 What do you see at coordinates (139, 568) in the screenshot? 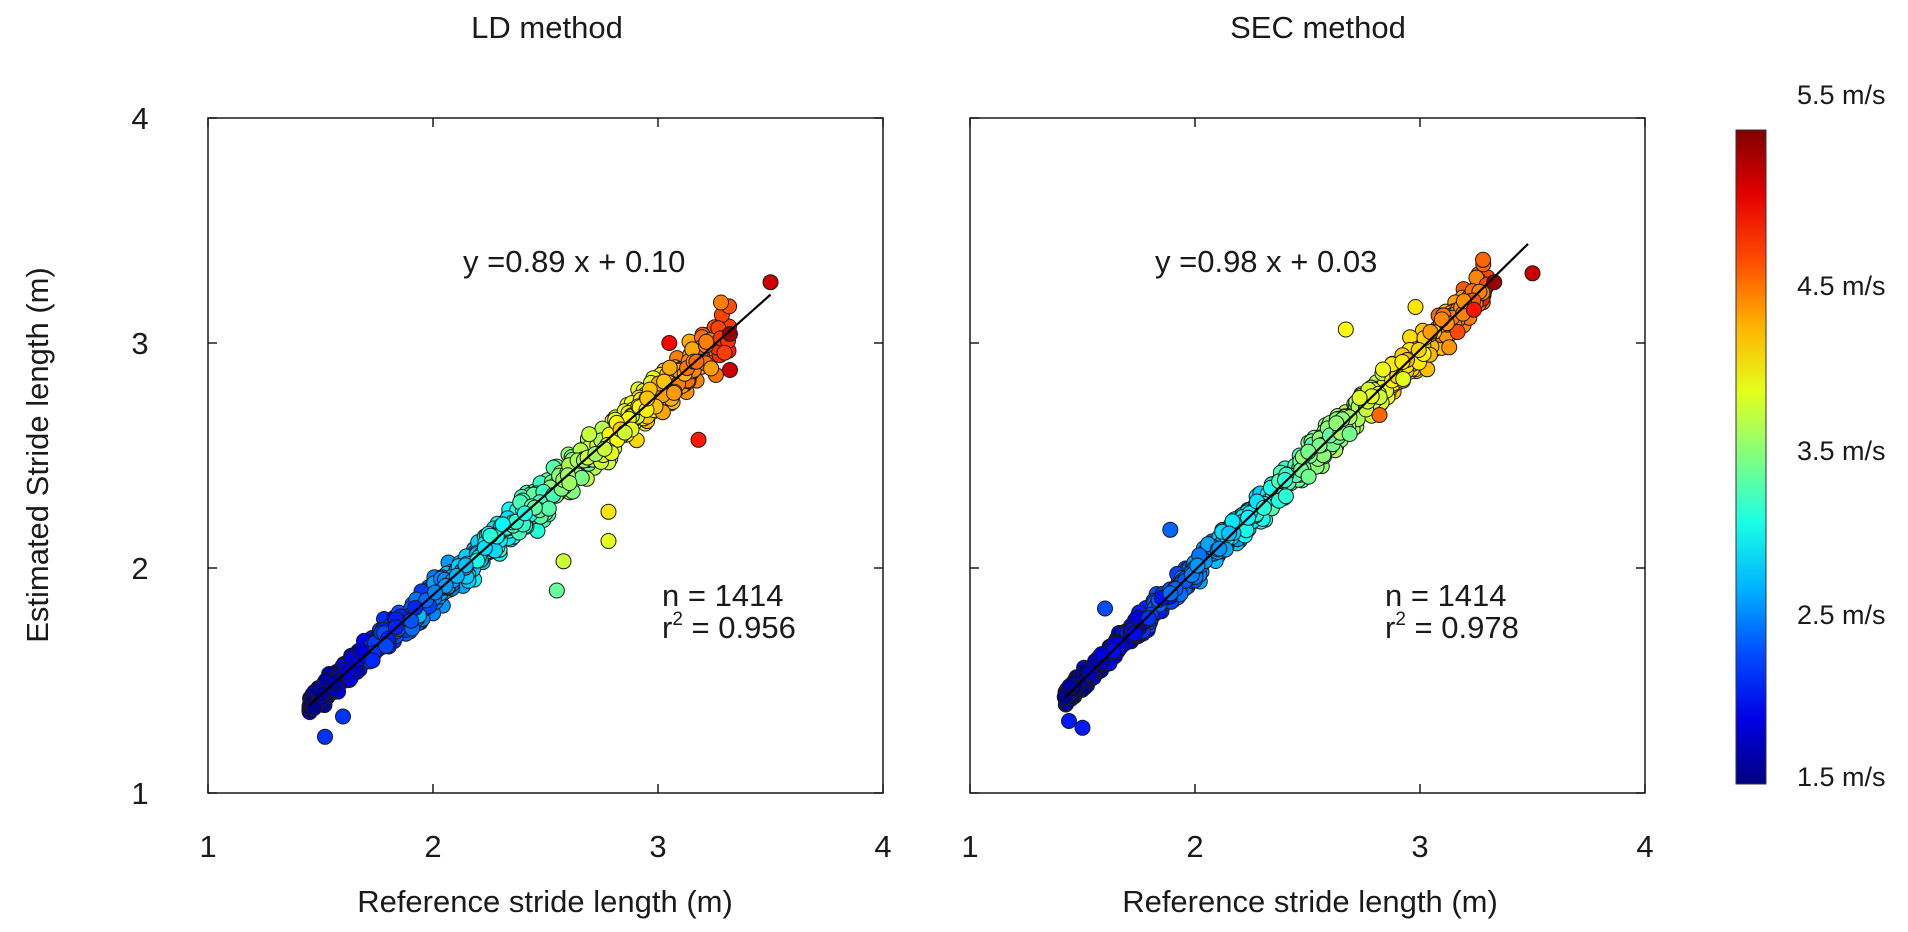
I see `panel-ld-y-tick-label: 2` at bounding box center [139, 568].